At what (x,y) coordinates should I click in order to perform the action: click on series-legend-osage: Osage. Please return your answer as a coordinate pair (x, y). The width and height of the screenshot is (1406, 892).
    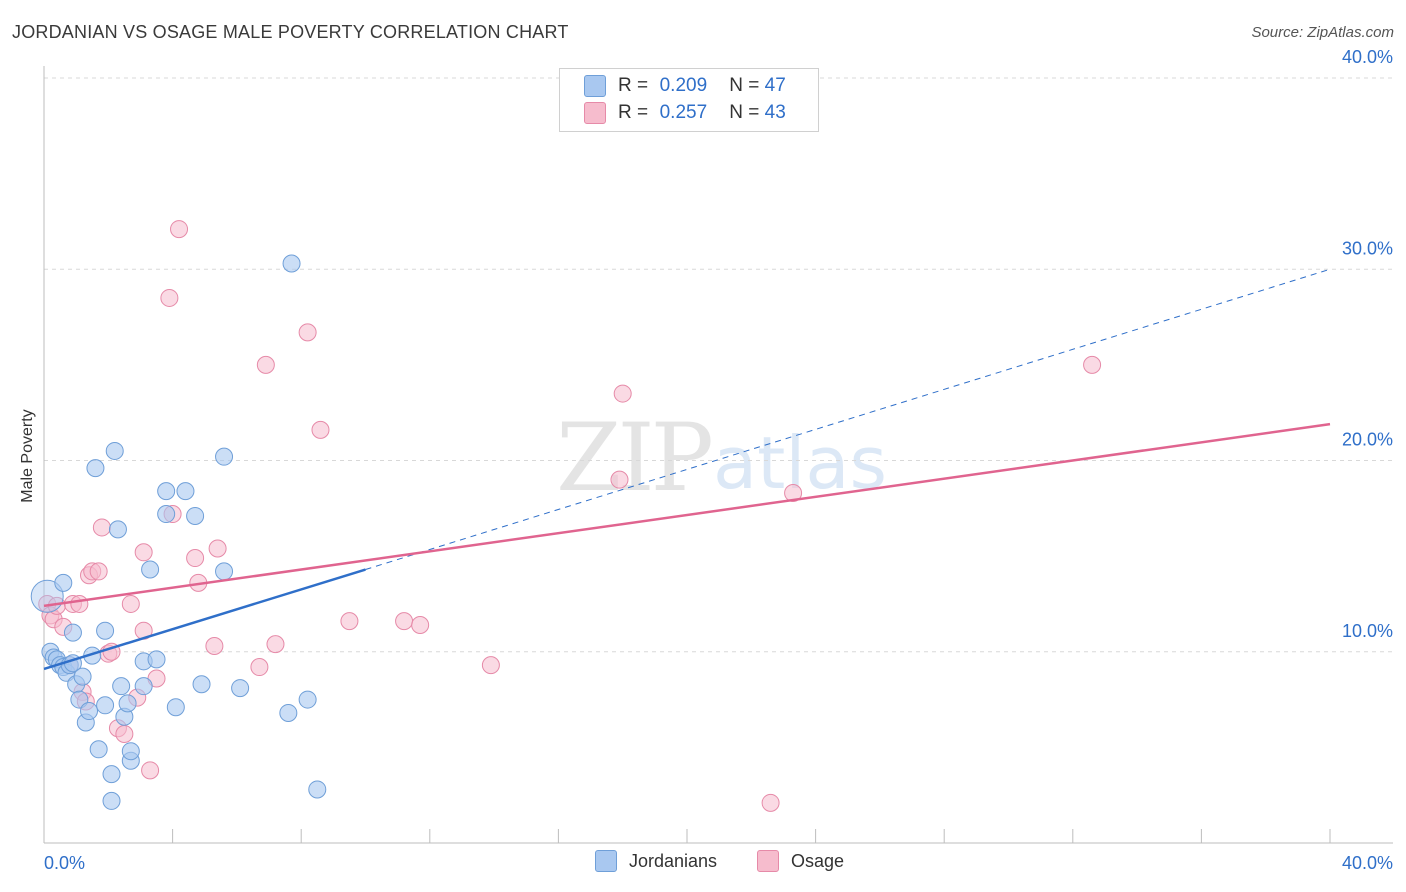
    Looking at the image, I should click on (800, 861).